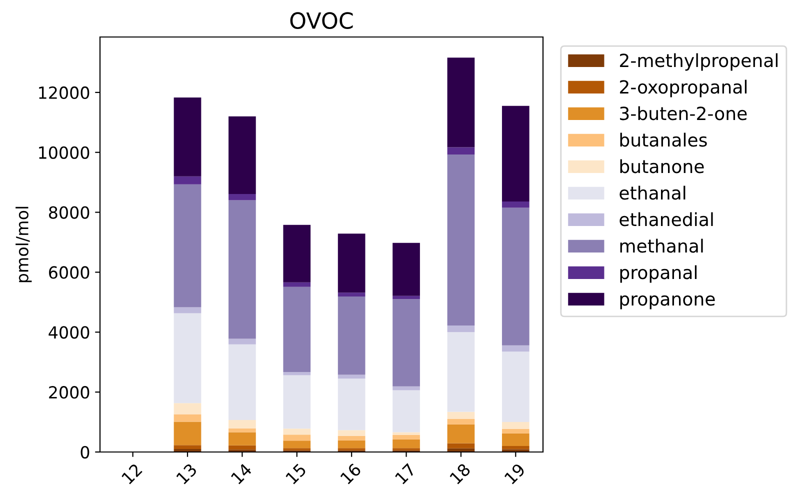 Image resolution: width=802 pixels, height=489 pixels. I want to click on legend-label: 2-methylpropenal, so click(699, 62).